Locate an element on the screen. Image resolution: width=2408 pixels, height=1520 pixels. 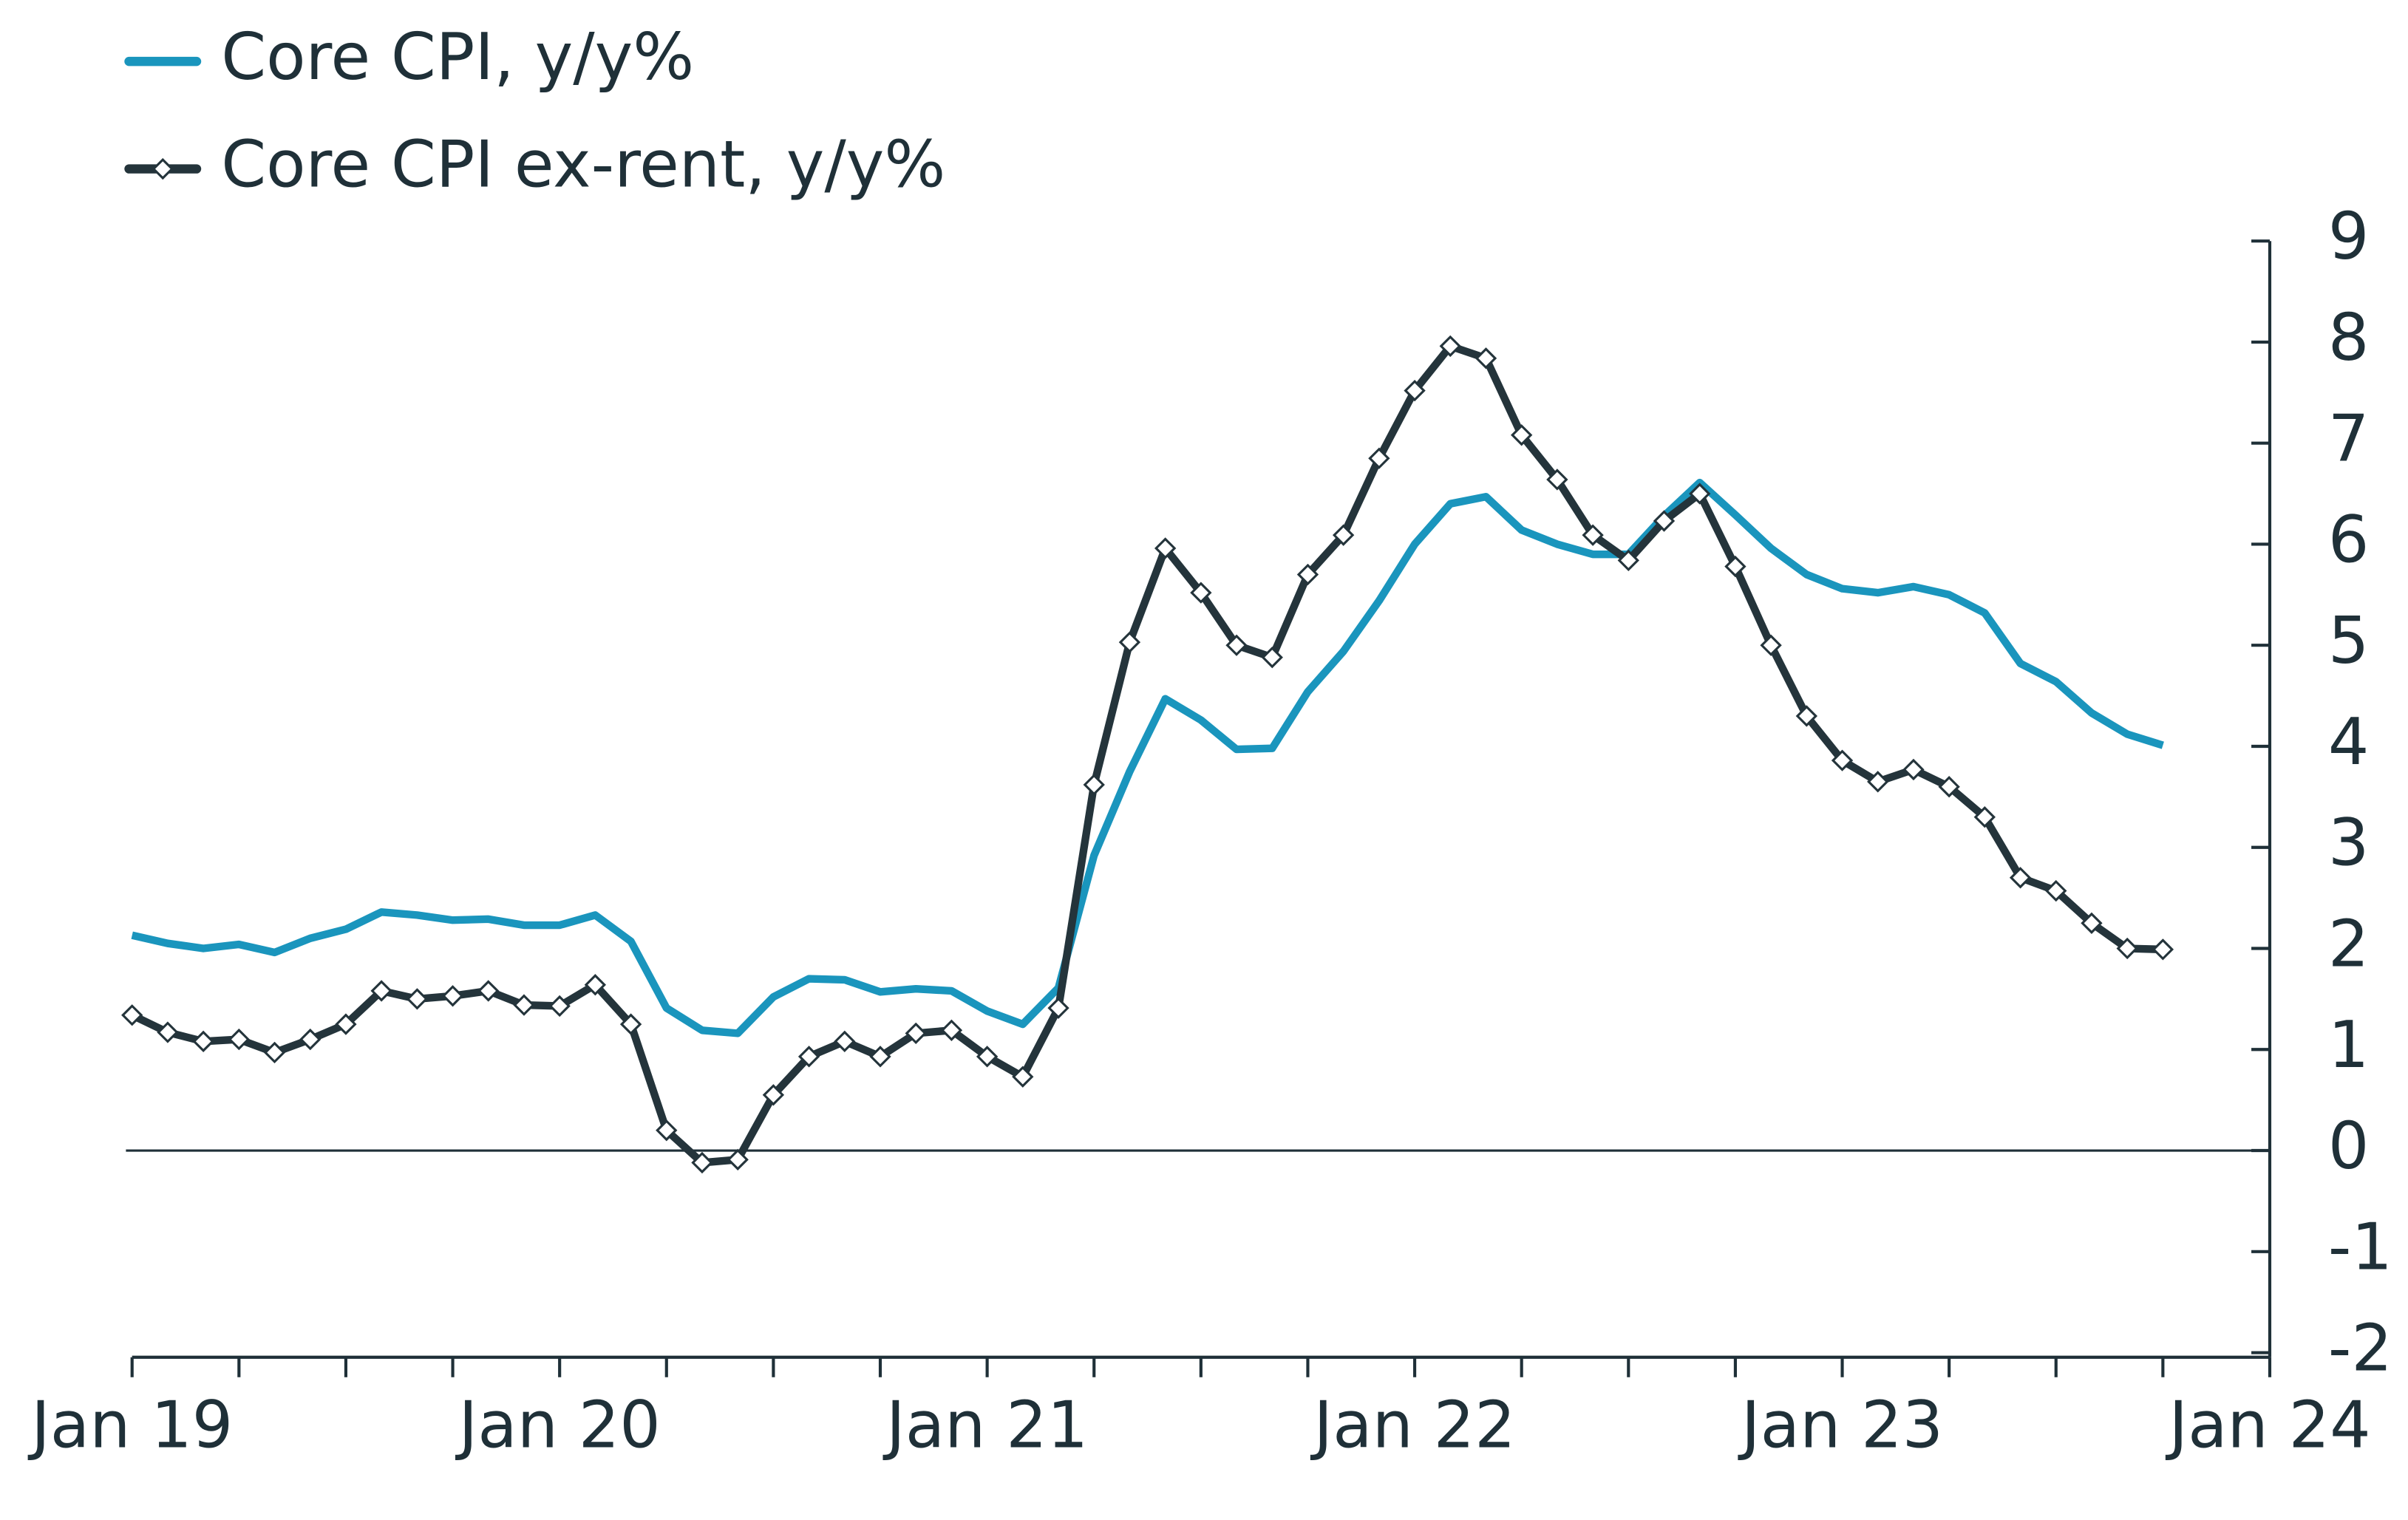
legend-label: Core CPI, y/y% is located at coordinates (457, 57).